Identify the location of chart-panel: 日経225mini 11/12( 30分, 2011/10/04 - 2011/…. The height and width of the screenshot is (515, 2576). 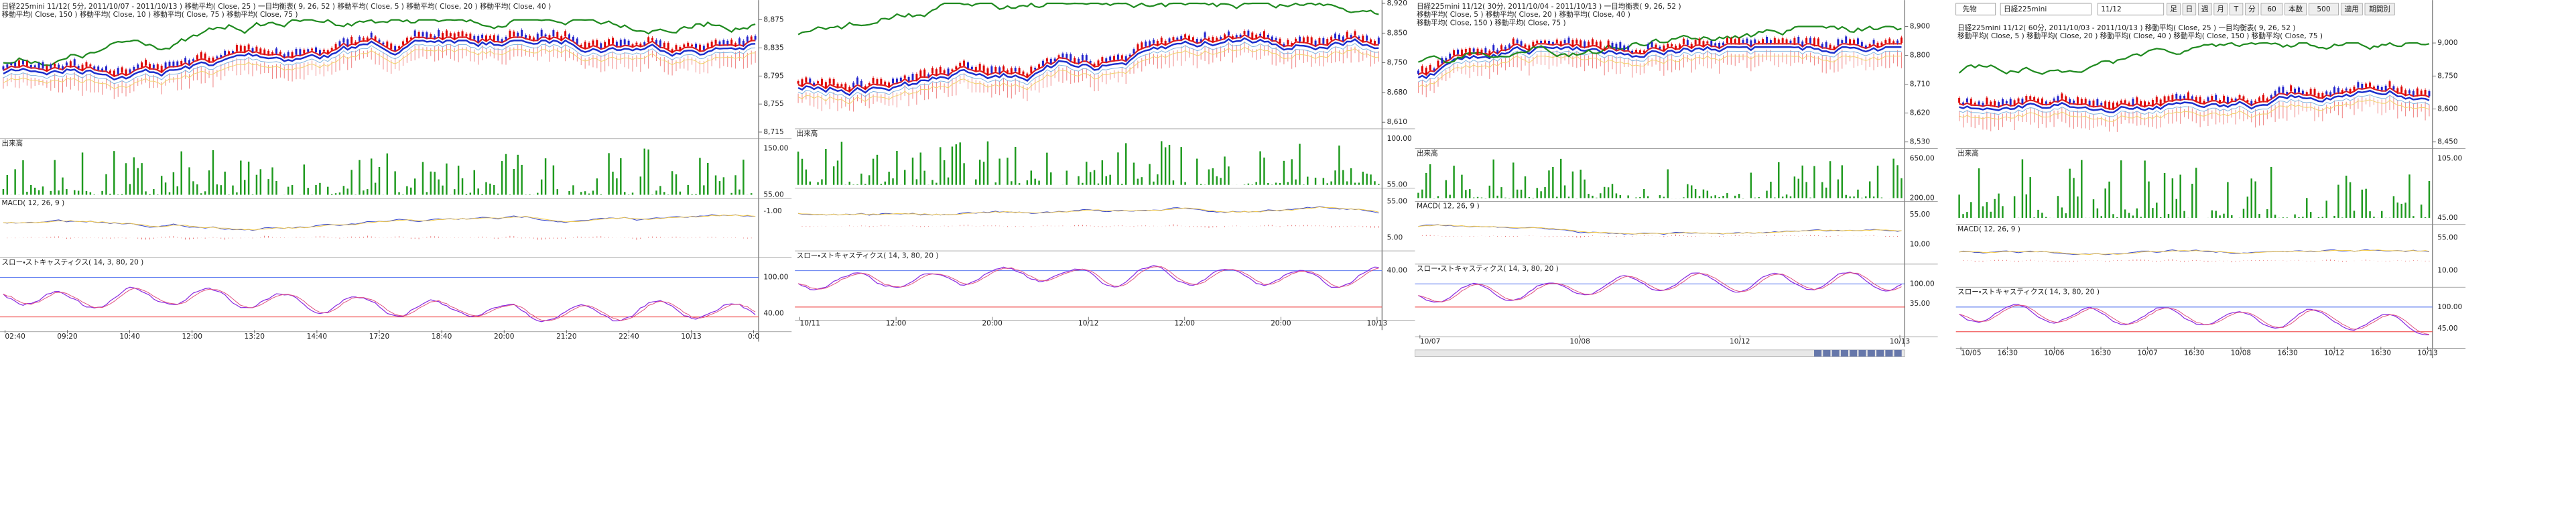
(1676, 173).